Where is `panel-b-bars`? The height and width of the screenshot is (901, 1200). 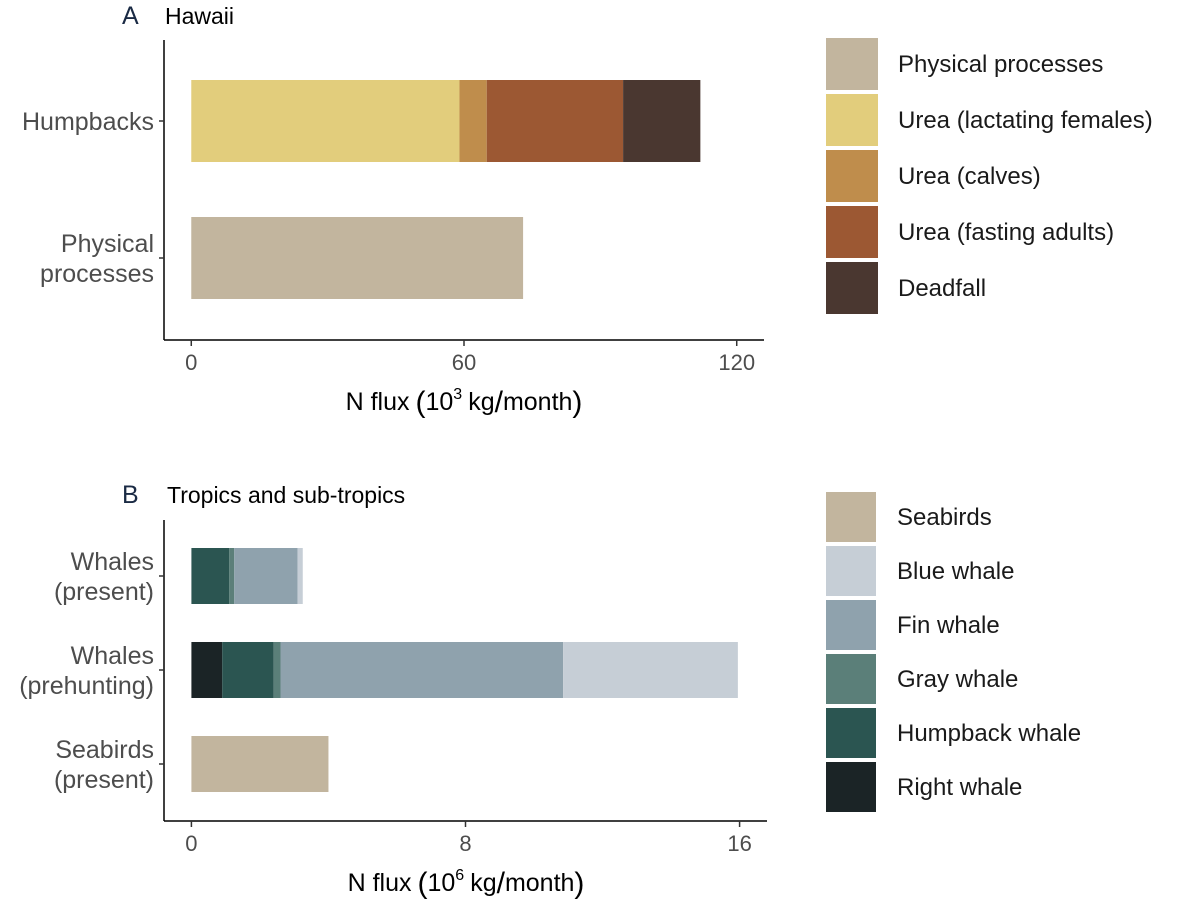
panel-b-bars is located at coordinates (464, 670).